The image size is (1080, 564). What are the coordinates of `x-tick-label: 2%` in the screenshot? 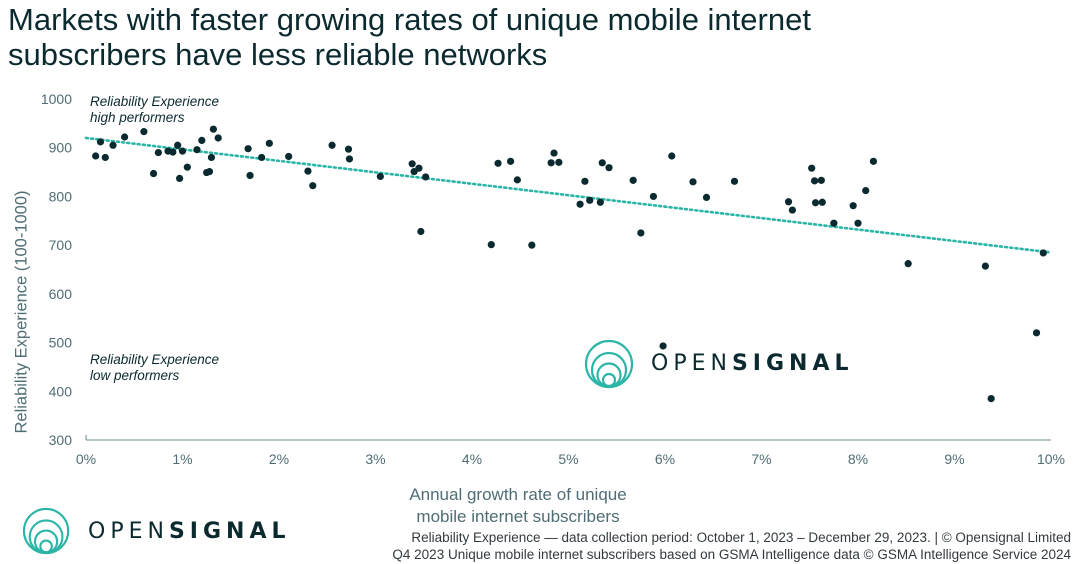 It's located at (279, 459).